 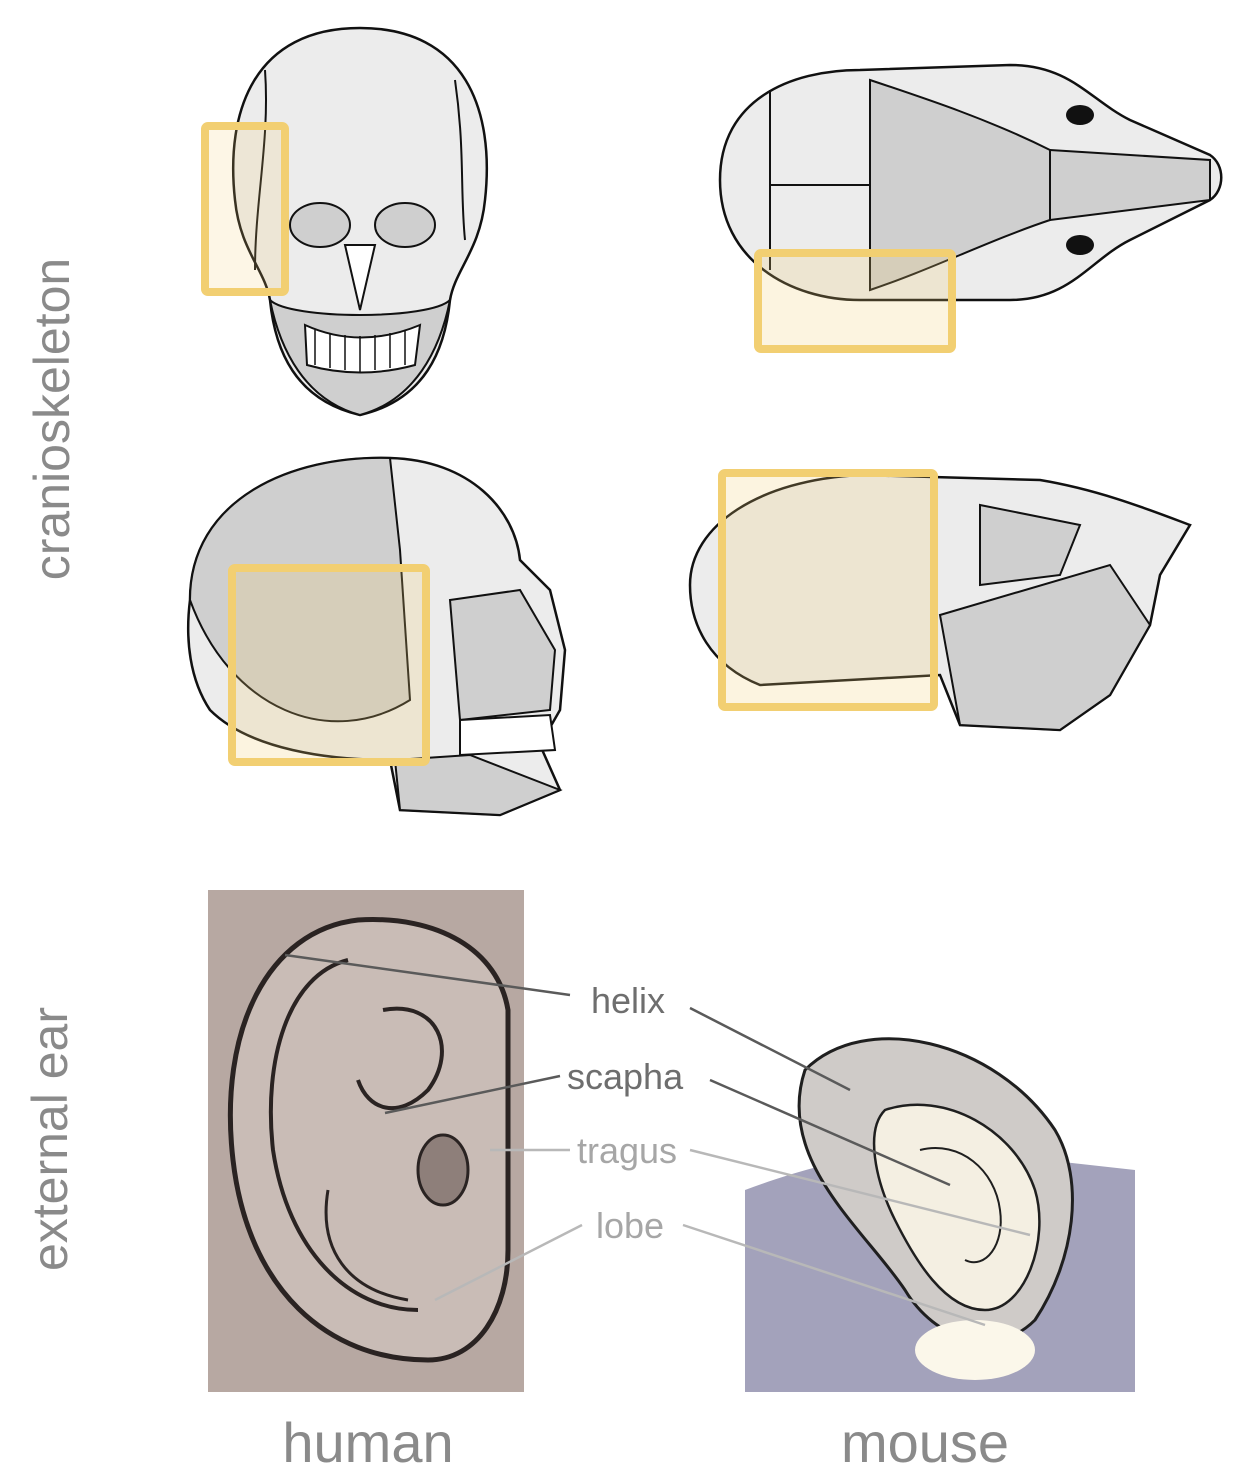 I want to click on ear-label-helix: helix, so click(x=628, y=1000).